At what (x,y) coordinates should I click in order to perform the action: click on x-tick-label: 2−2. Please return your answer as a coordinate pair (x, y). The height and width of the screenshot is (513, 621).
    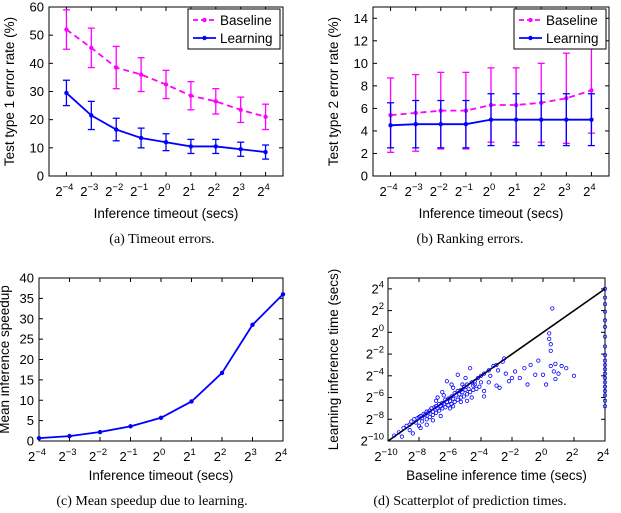
    Looking at the image, I should click on (98, 455).